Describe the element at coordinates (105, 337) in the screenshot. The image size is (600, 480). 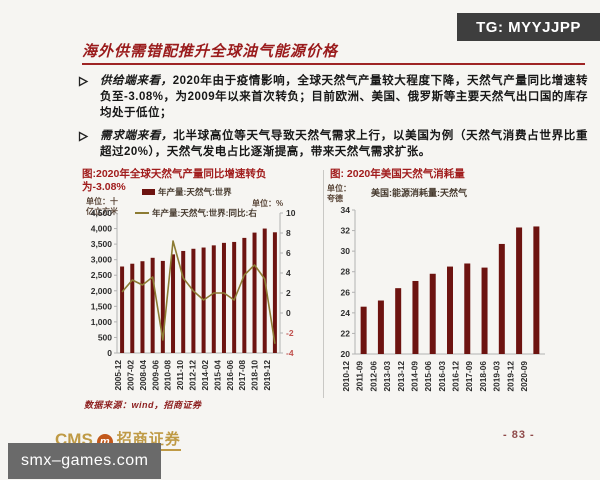
I see `svg-text: 500` at that location.